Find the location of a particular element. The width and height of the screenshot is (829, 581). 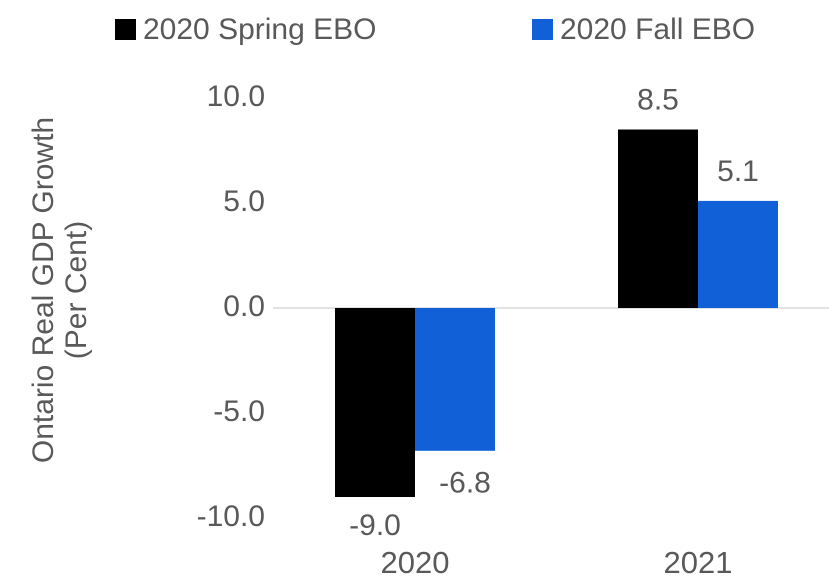

y-tick-label: -5.0 is located at coordinates (239, 411).